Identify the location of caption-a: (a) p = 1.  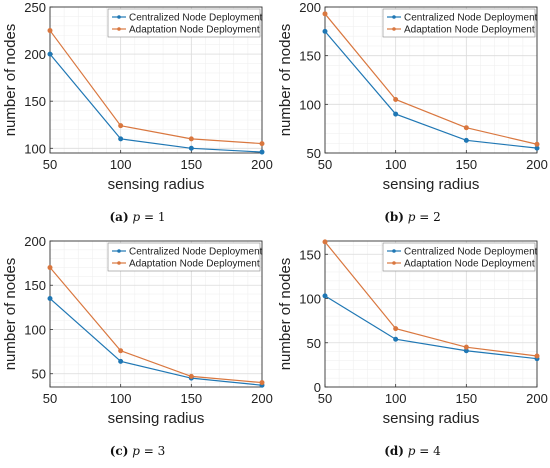
(137, 217).